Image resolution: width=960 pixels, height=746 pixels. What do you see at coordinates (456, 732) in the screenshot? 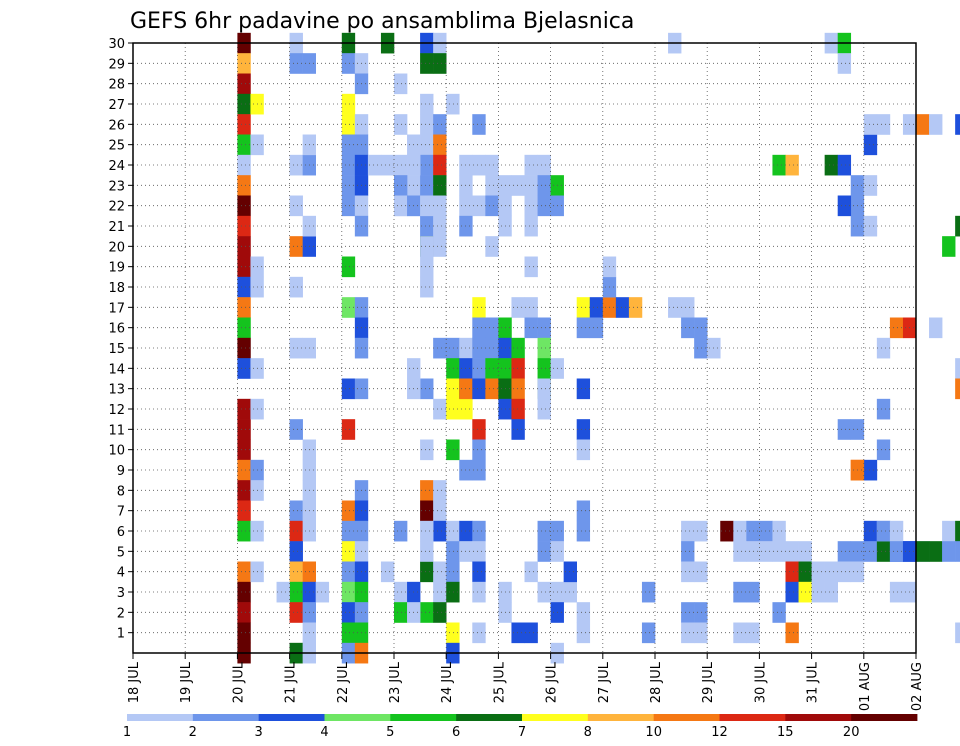
I see `colorbar-label: 6` at bounding box center [456, 732].